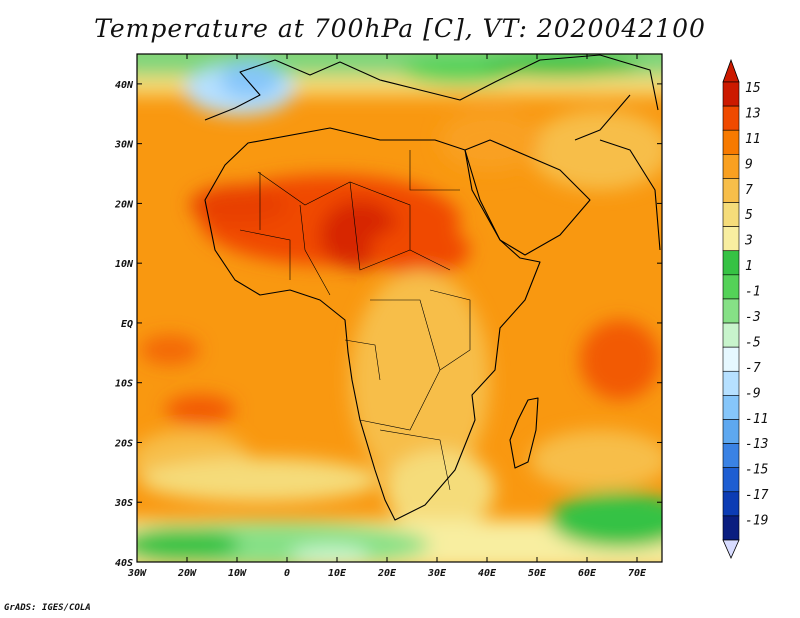  Describe the element at coordinates (137, 573) in the screenshot. I see `lon-tick-label: 30W` at that location.